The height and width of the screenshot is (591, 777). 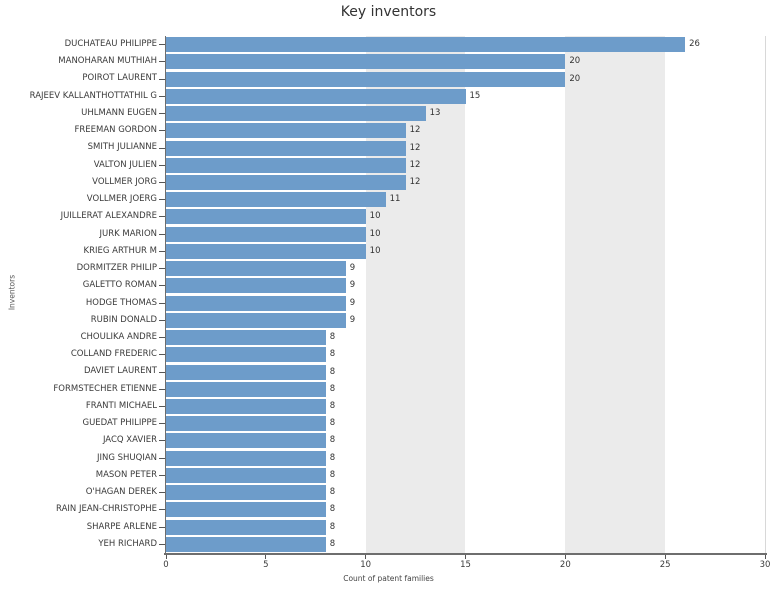 I want to click on y-tick-label: DAVIET LAURENT, so click(x=120, y=371).